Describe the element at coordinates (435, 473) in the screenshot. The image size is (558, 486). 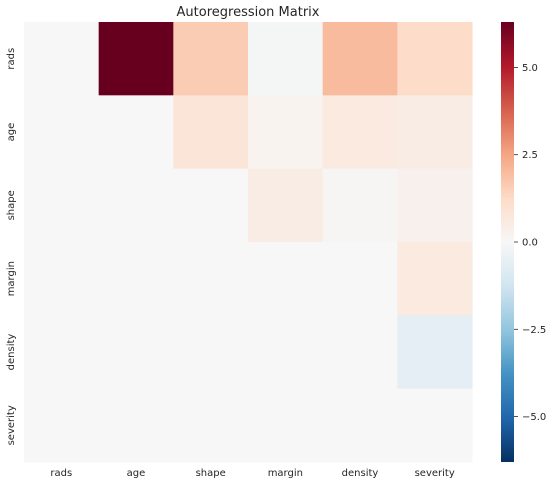
I see `x-tick-label: severity` at that location.